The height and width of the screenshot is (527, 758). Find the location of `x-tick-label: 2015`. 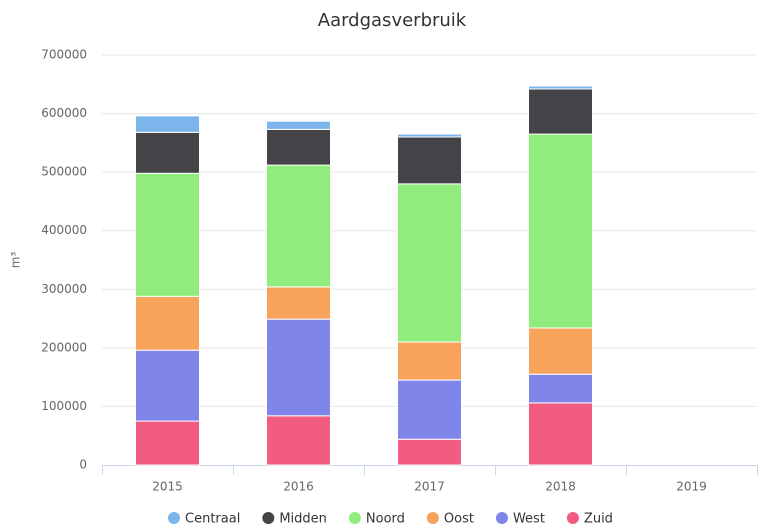

x-tick-label: 2015 is located at coordinates (167, 487).